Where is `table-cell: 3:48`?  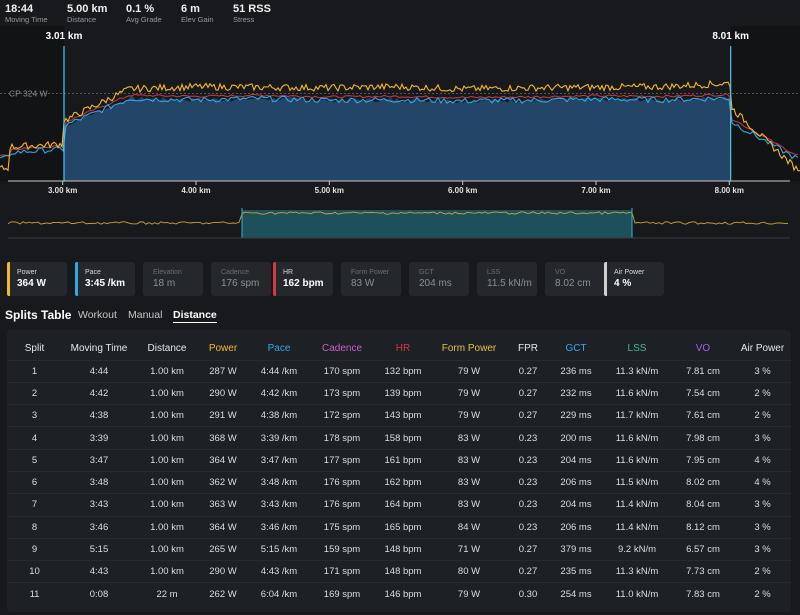
table-cell: 3:48 is located at coordinates (99, 482).